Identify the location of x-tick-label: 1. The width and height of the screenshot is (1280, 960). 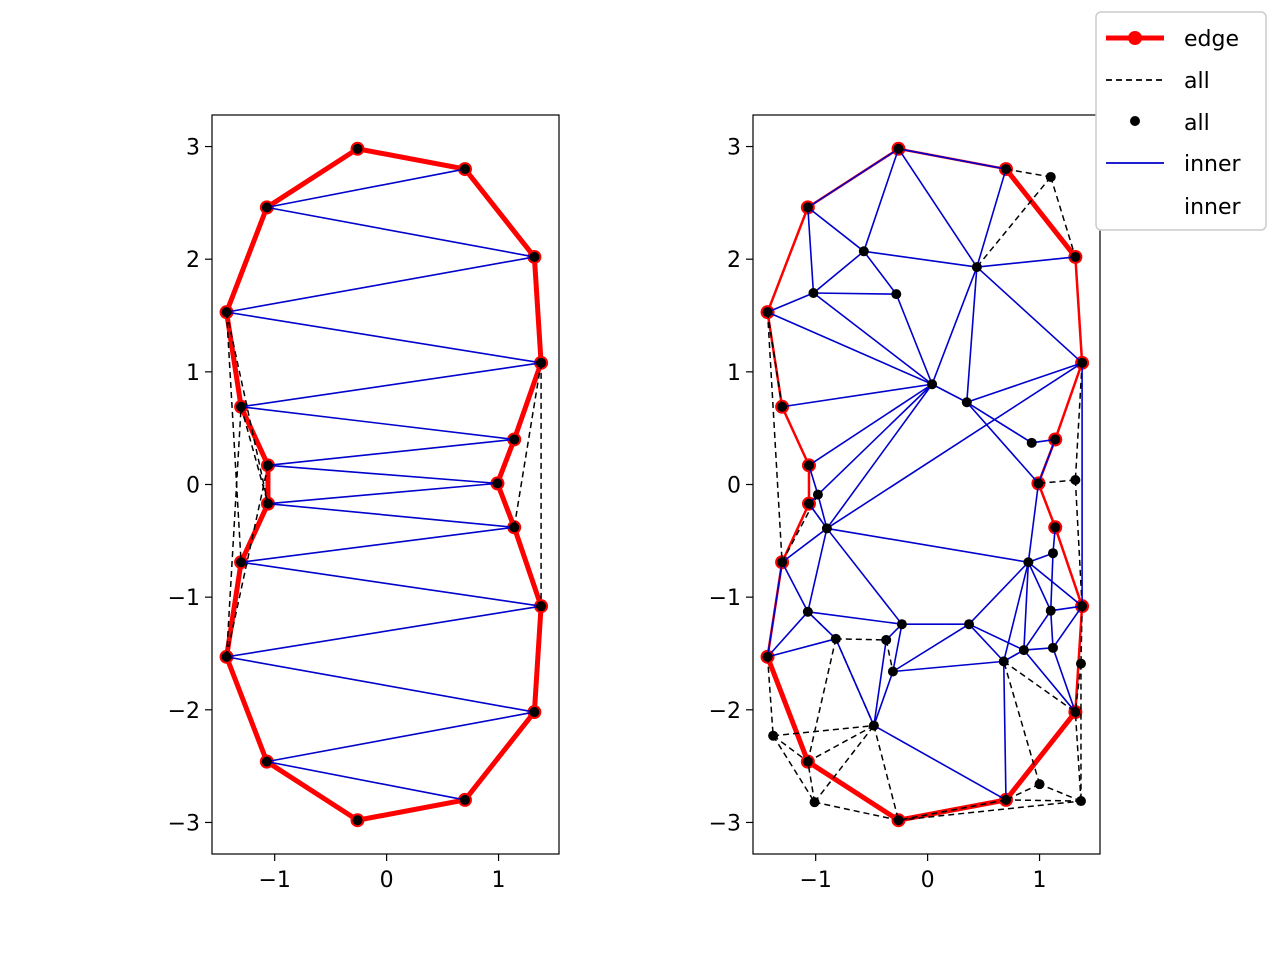
(1040, 880).